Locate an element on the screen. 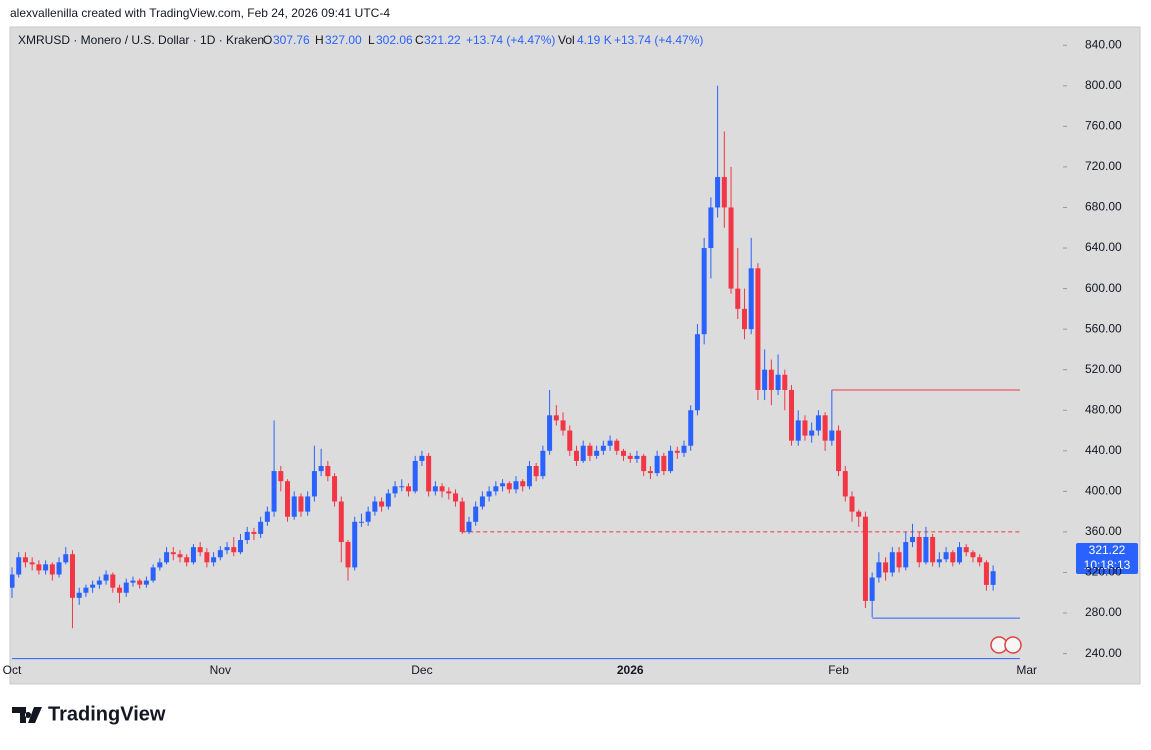 Image resolution: width=1151 pixels, height=750 pixels. event-icons is located at coordinates (1006, 645).